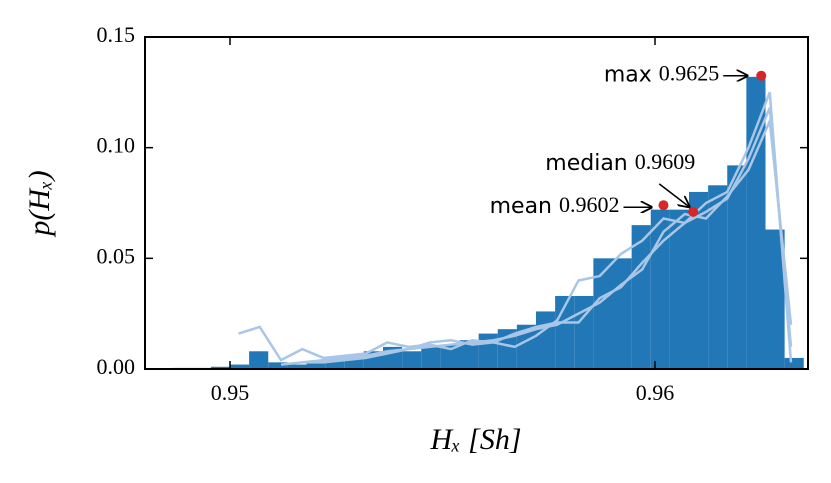 The width and height of the screenshot is (831, 483). I want to click on y-tick-label: 0.15, so click(116, 34).